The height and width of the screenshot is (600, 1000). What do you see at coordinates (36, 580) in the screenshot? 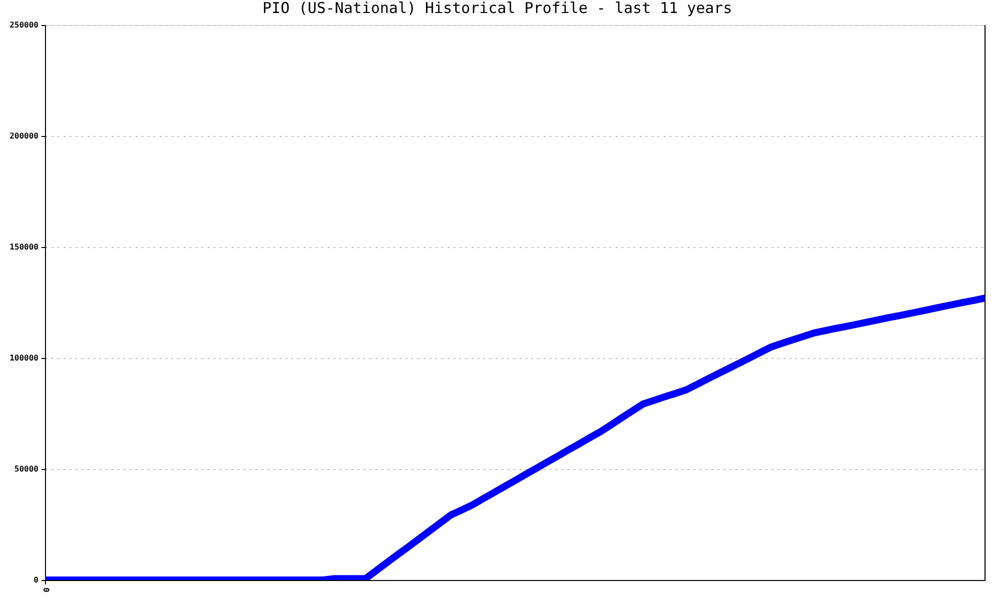
I see `y-tick-label: 0` at bounding box center [36, 580].